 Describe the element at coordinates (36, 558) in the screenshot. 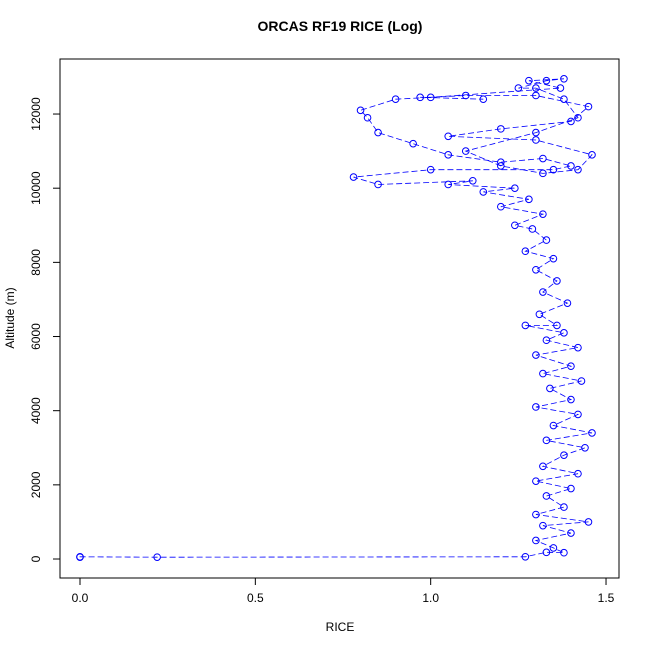

I see `y-tick-label: 0` at that location.